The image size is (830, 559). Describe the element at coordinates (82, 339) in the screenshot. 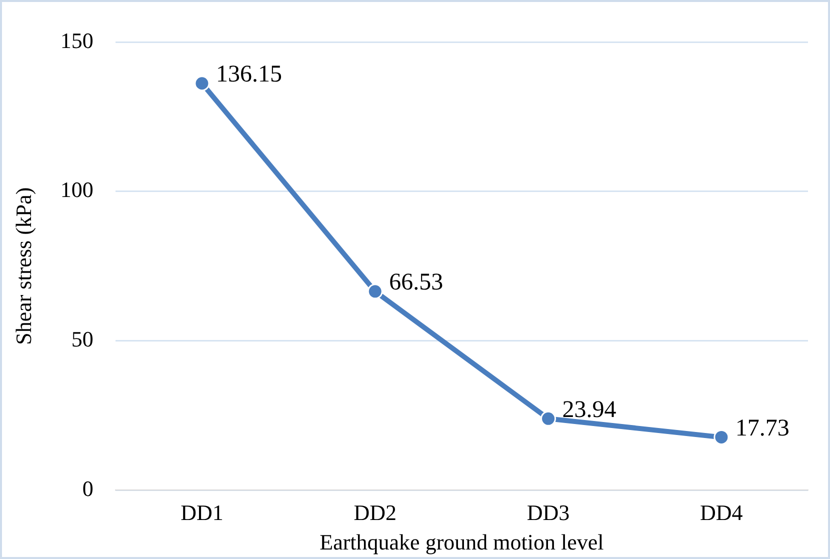

I see `y-tick-label: 50` at that location.